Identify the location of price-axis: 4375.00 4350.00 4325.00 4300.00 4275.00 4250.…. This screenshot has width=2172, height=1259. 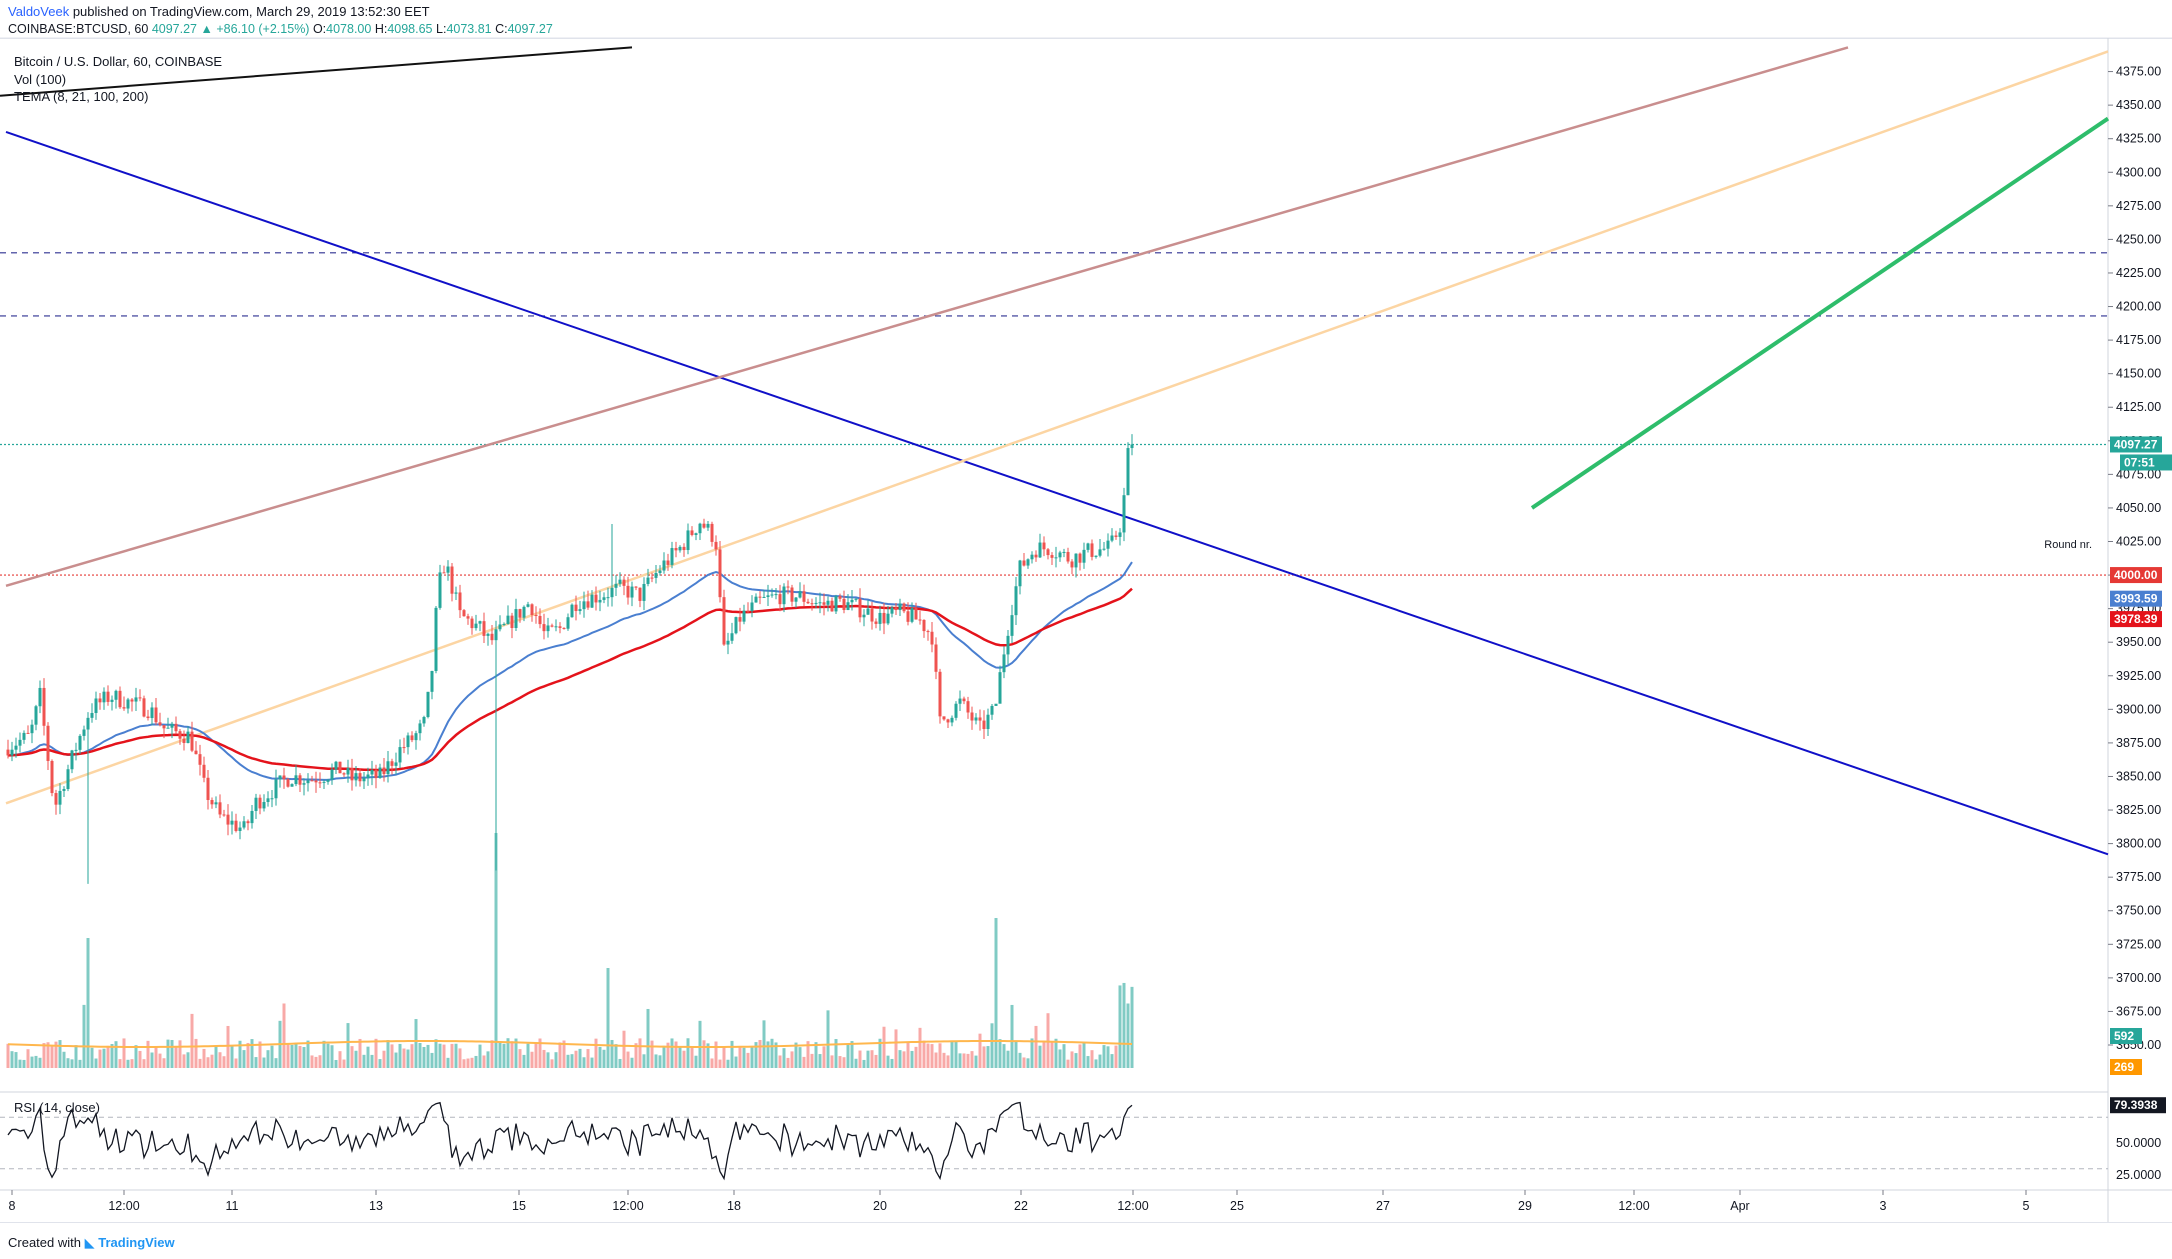
(2134, 558).